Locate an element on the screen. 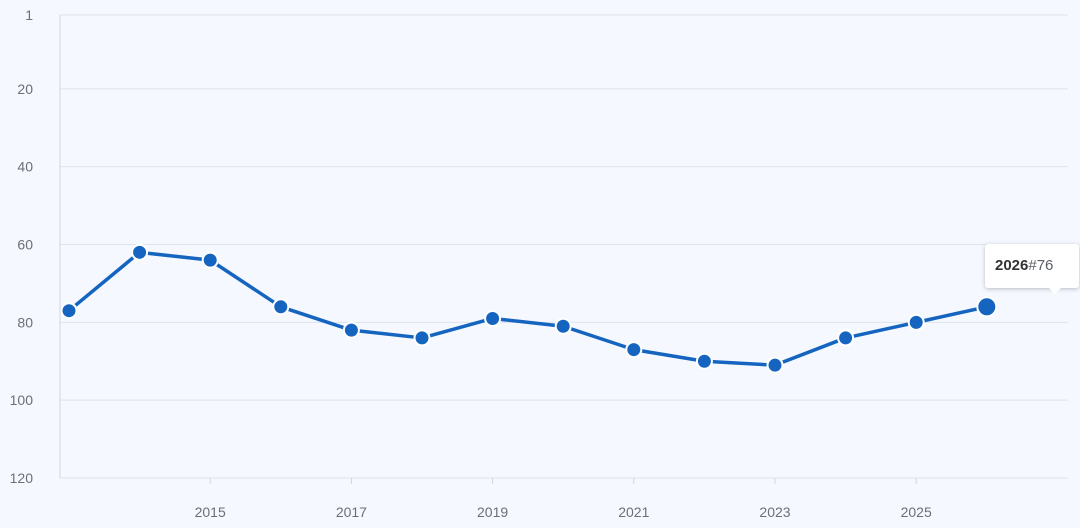  y-tick-label-80: 80 is located at coordinates (25, 322).